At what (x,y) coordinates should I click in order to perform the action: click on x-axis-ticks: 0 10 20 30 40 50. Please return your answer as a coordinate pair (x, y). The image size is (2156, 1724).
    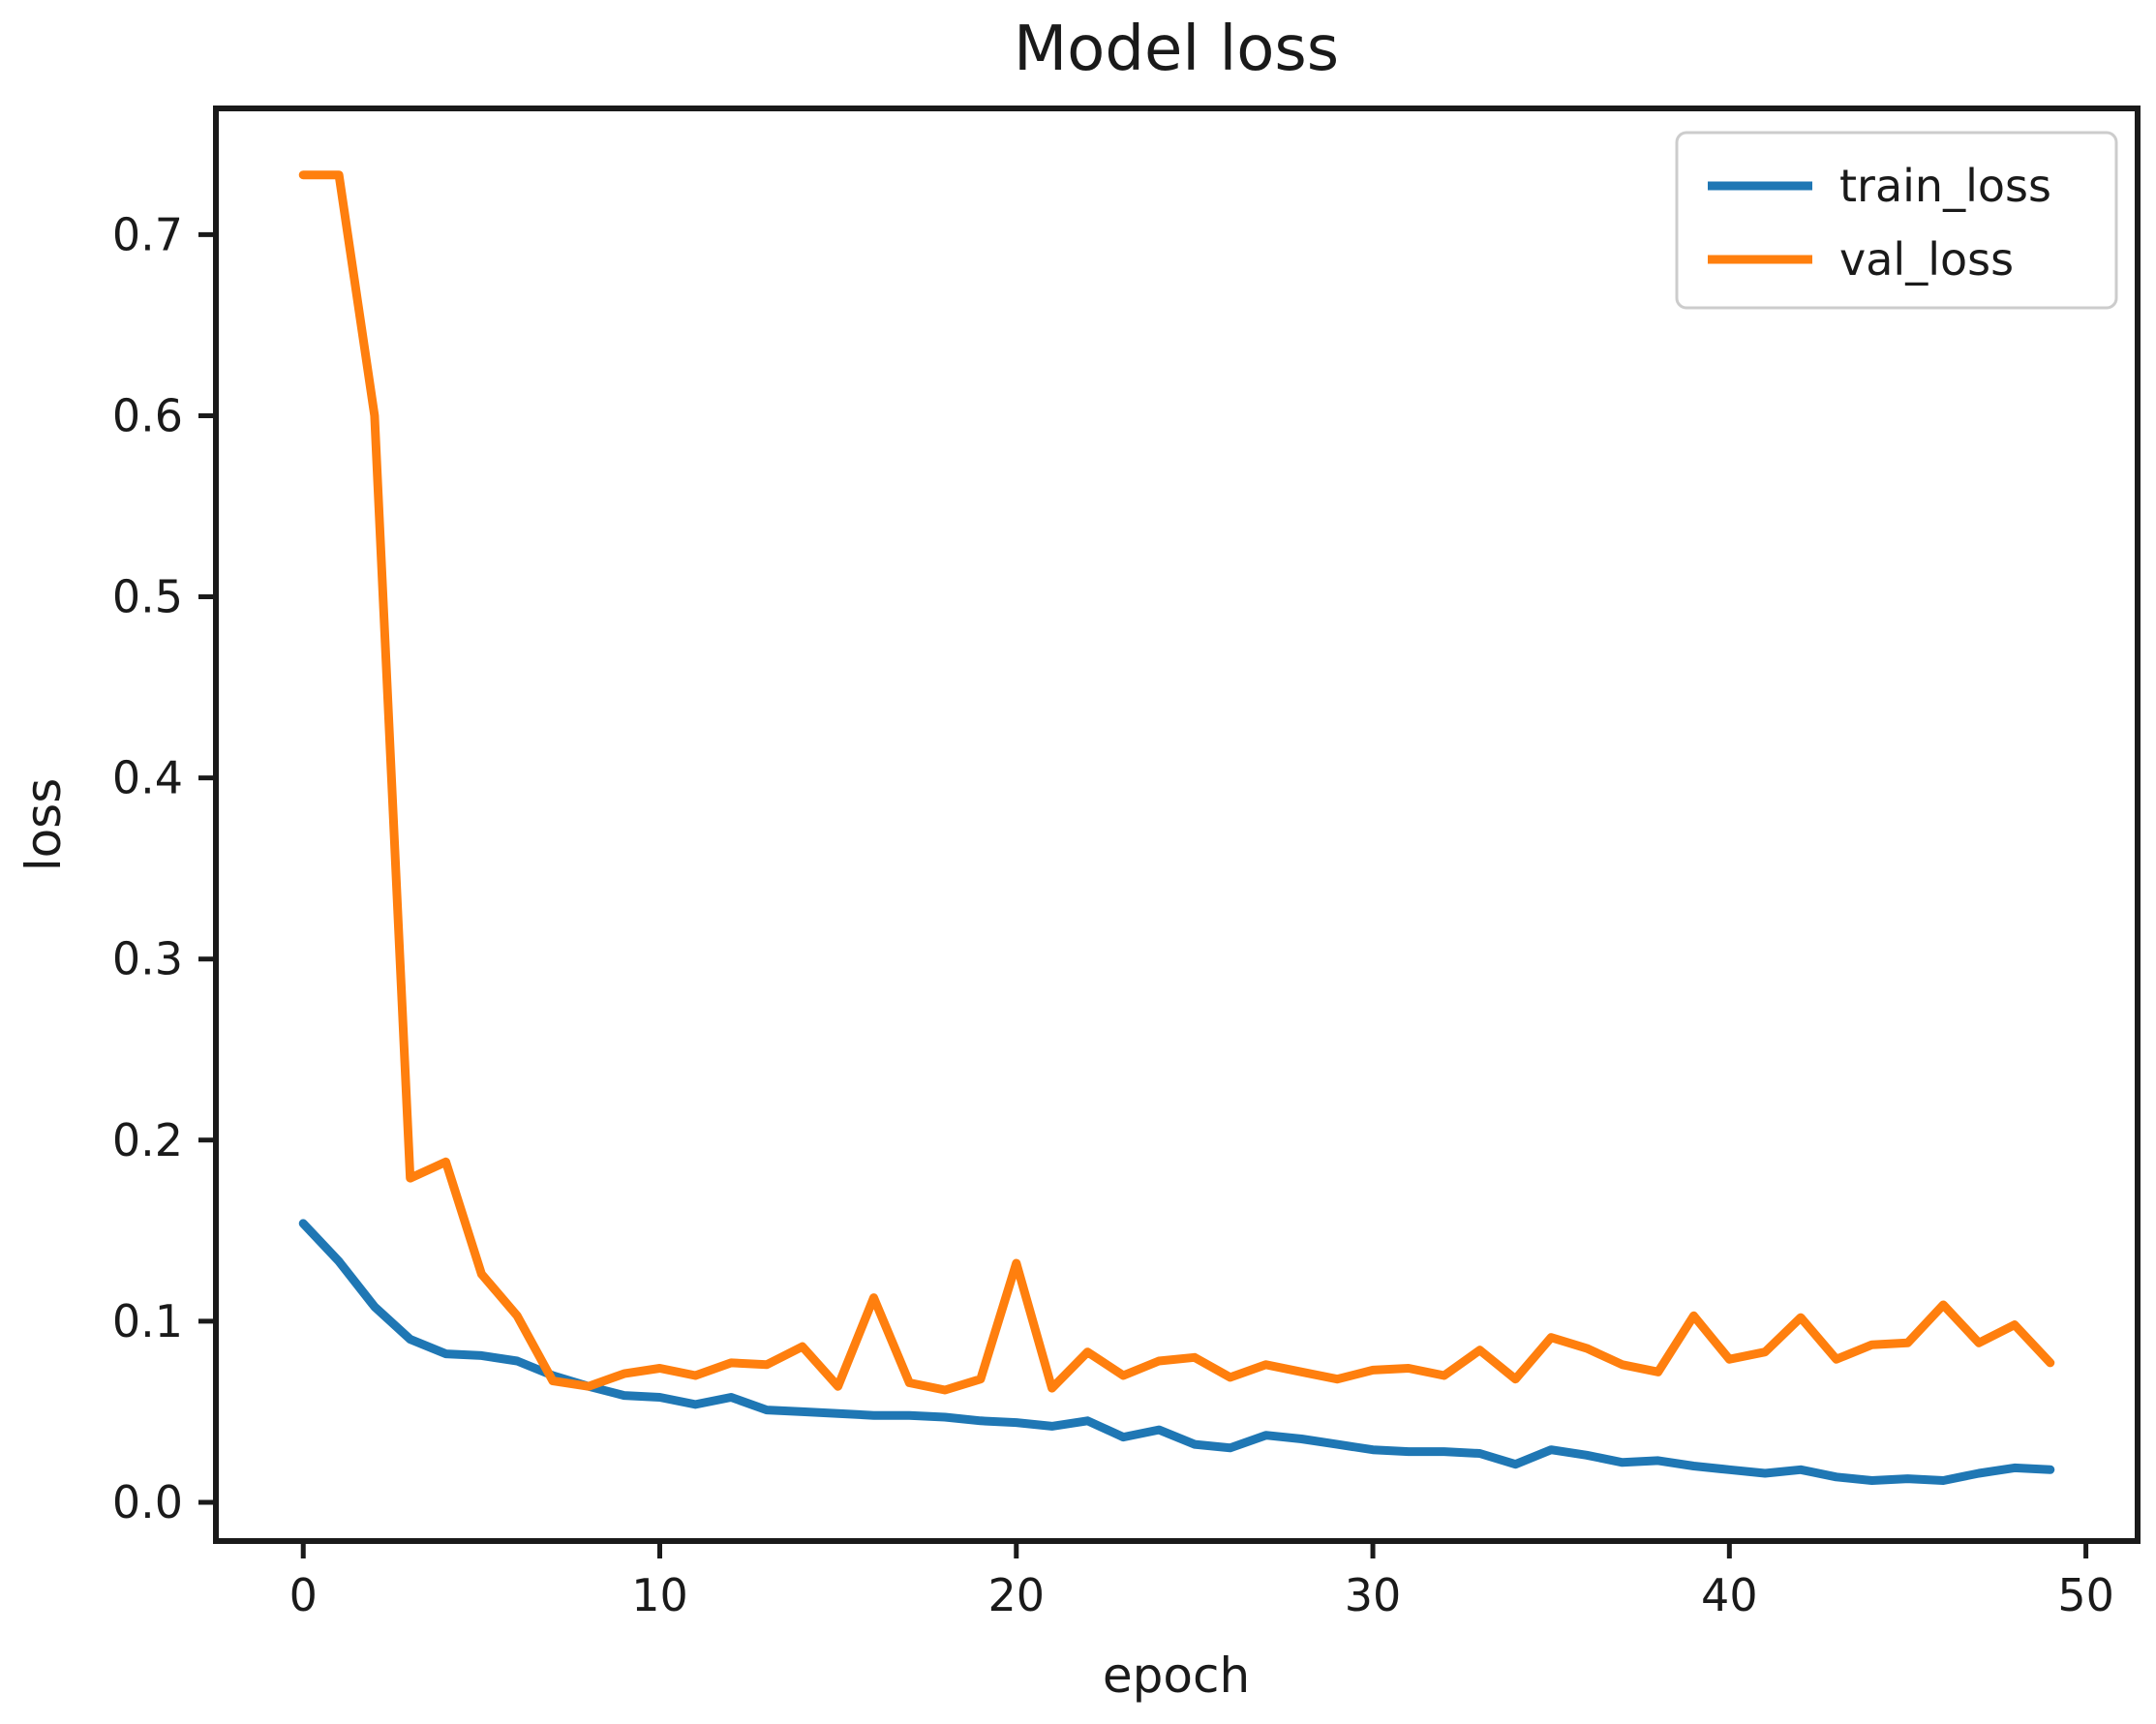
    Looking at the image, I should click on (1202, 1581).